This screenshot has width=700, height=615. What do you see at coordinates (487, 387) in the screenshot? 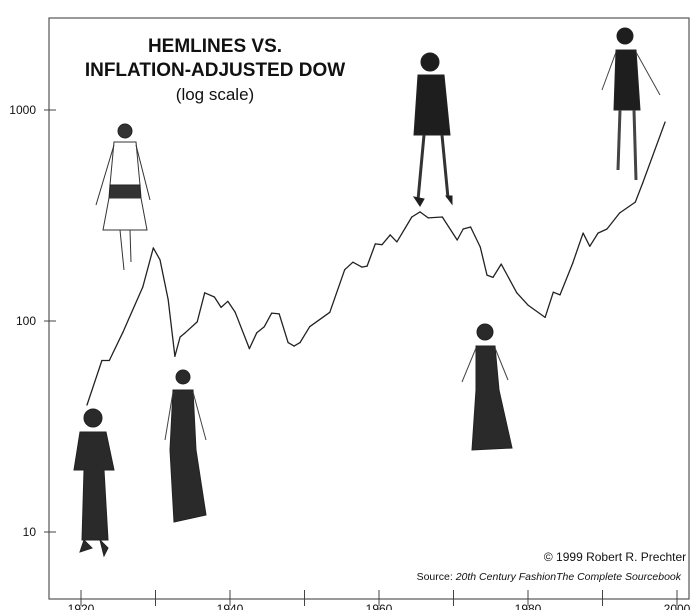
I see `figure-1970s-long-gown-illustration` at bounding box center [487, 387].